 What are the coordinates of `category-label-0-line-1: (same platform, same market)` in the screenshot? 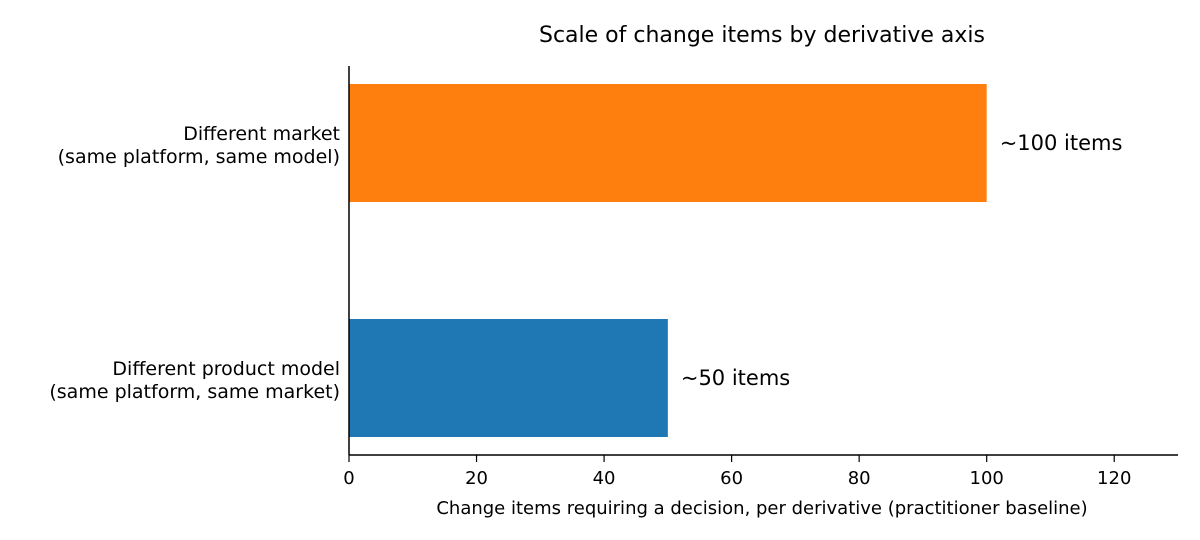 It's located at (194, 392).